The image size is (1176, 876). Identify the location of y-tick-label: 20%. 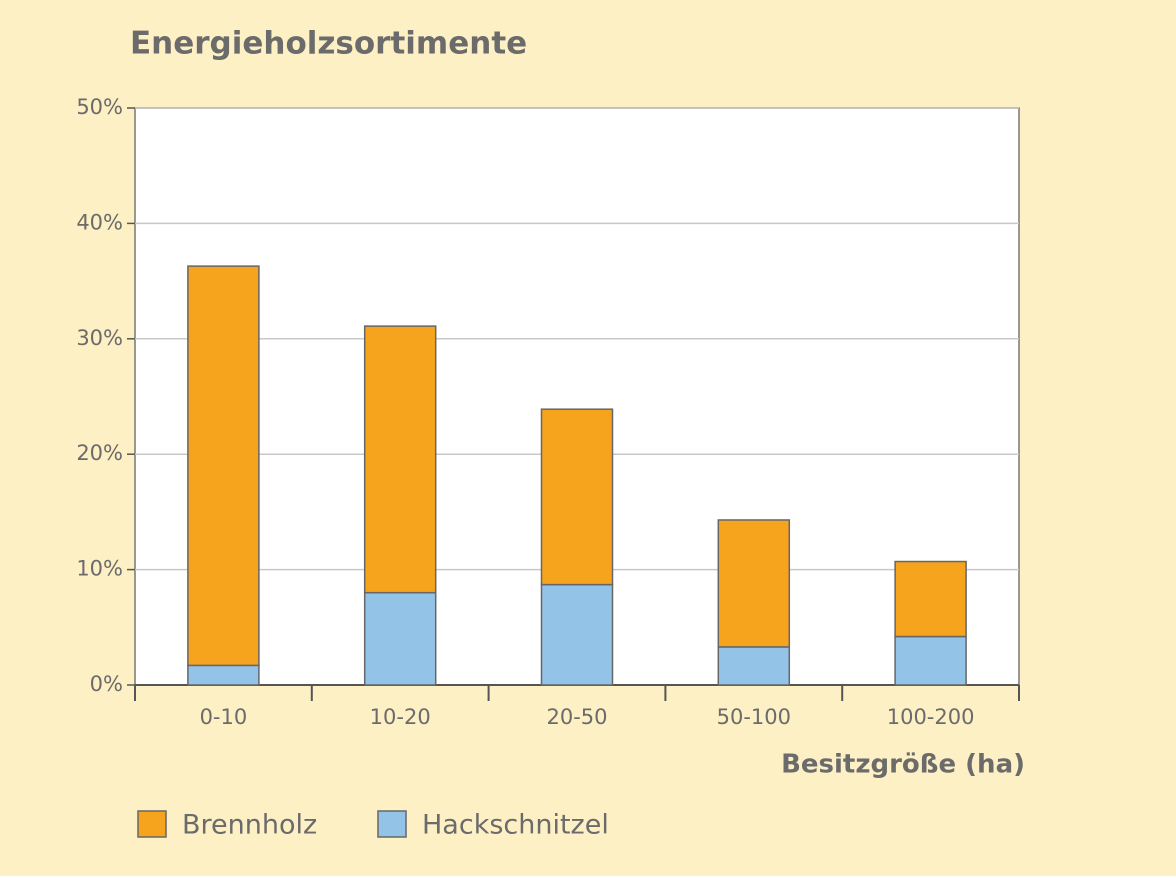
(99, 453).